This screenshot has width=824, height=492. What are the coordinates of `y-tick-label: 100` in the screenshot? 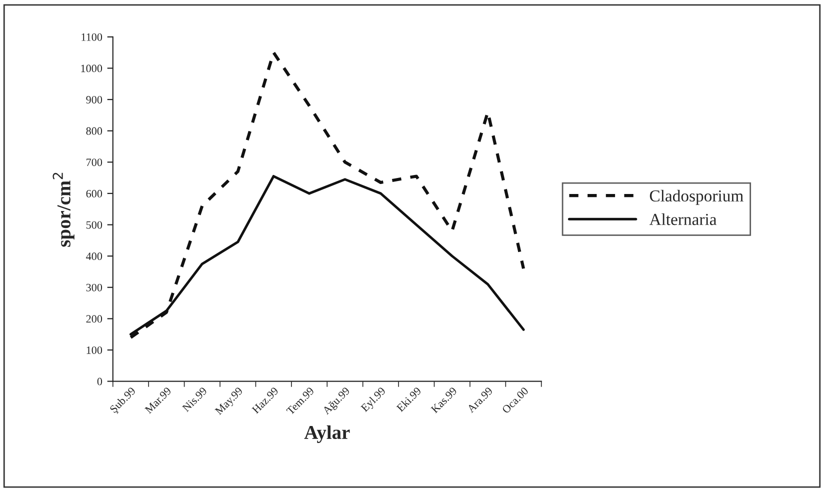 It's located at (94, 350).